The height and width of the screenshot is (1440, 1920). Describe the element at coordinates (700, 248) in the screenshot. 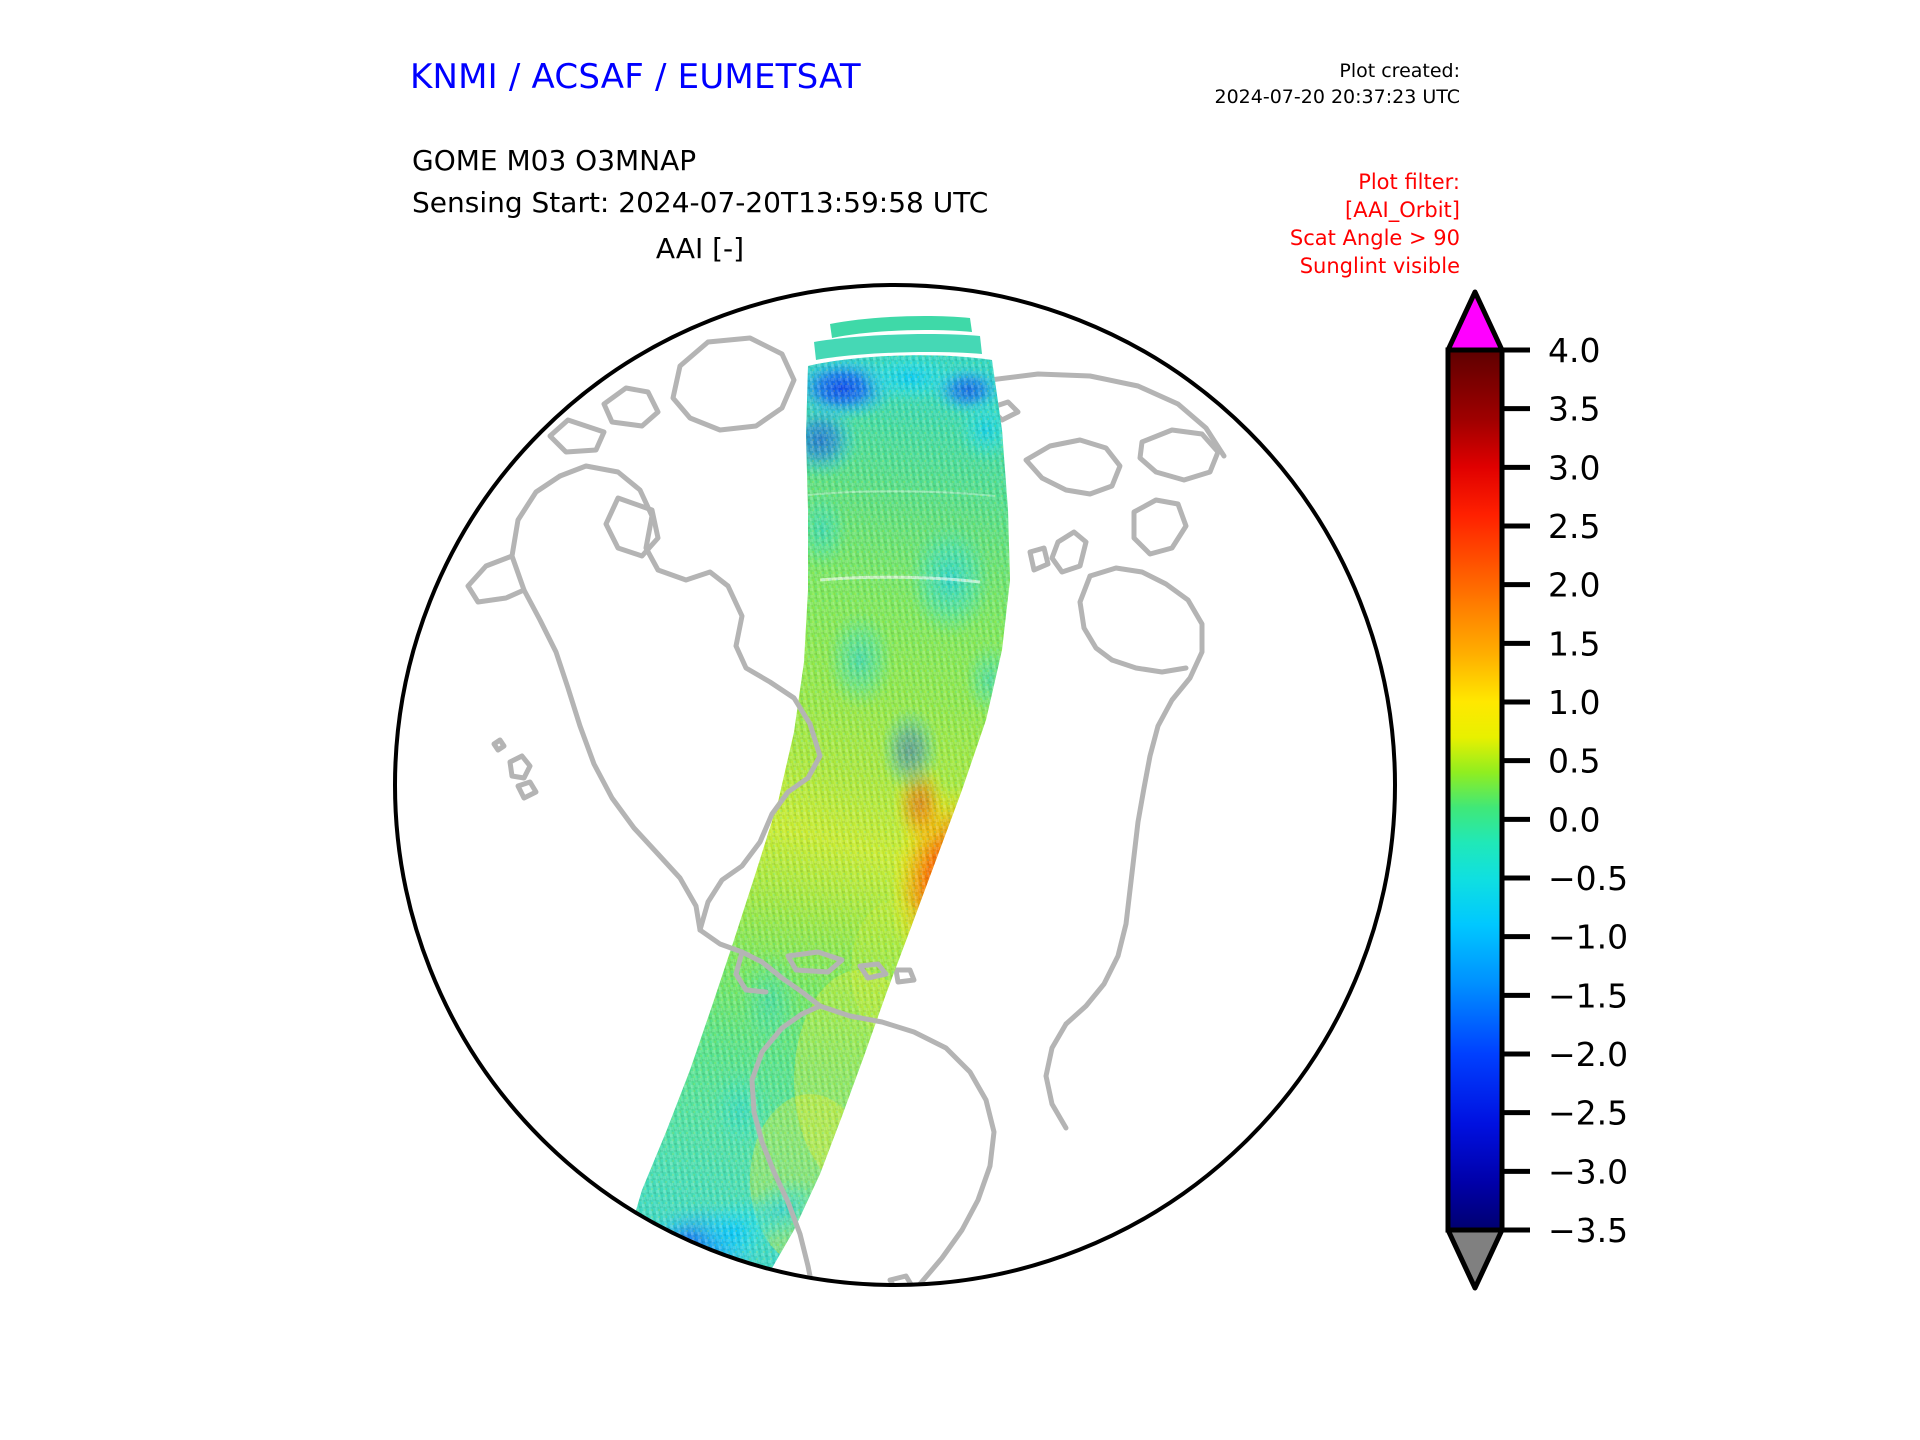

I see `page-title: AAI [-]` at that location.